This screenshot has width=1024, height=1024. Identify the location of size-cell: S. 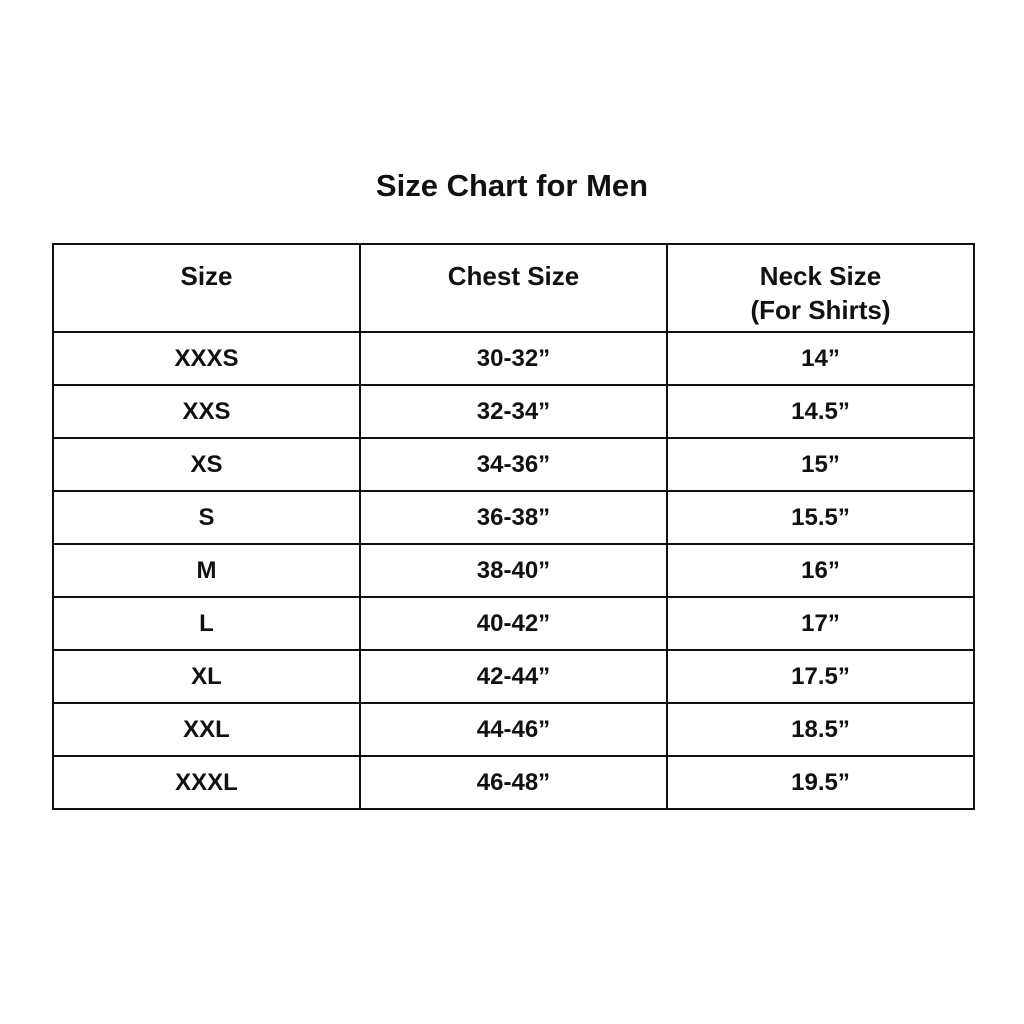
(206, 517).